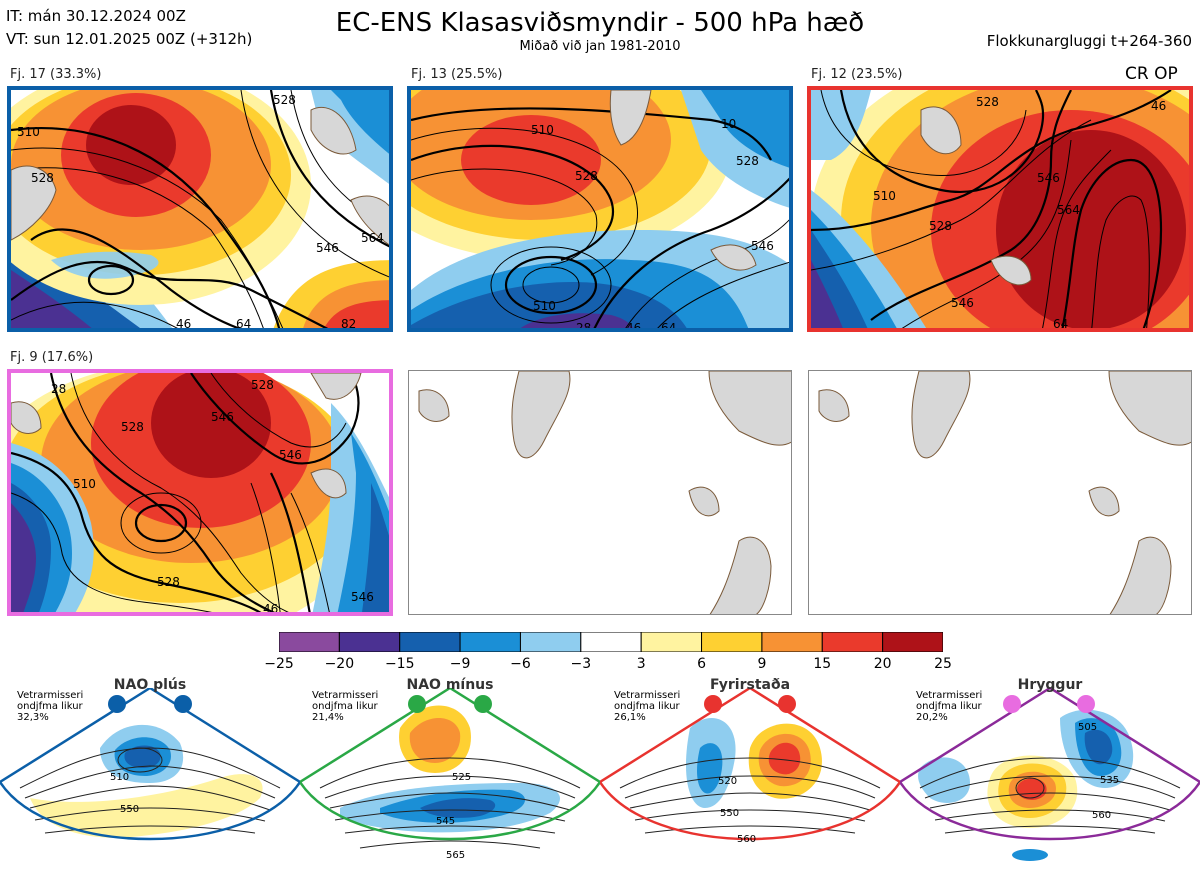  I want to click on colorbar-tick-label: −25, so click(279, 664).